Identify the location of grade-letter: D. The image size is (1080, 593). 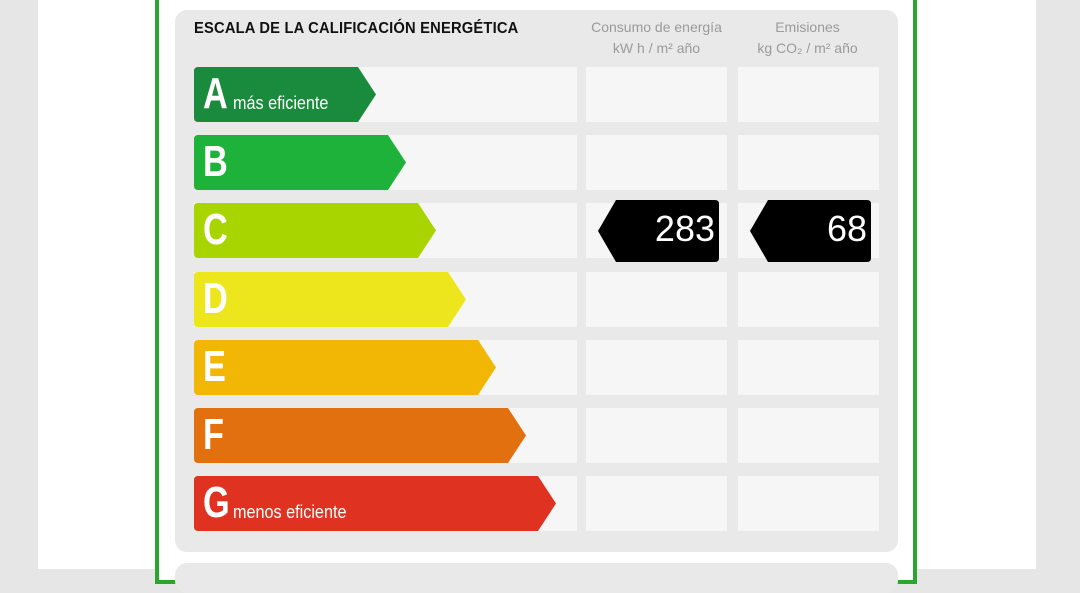
(215, 298).